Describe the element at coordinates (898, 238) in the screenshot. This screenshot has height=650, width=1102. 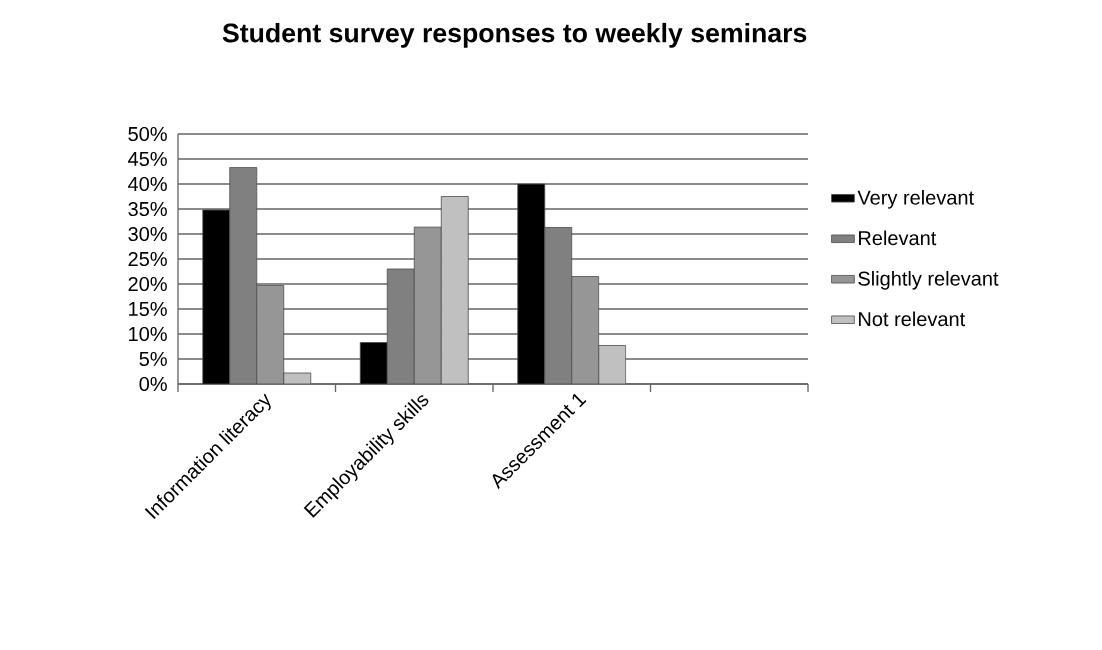
I see `legend-label: Relevant` at that location.